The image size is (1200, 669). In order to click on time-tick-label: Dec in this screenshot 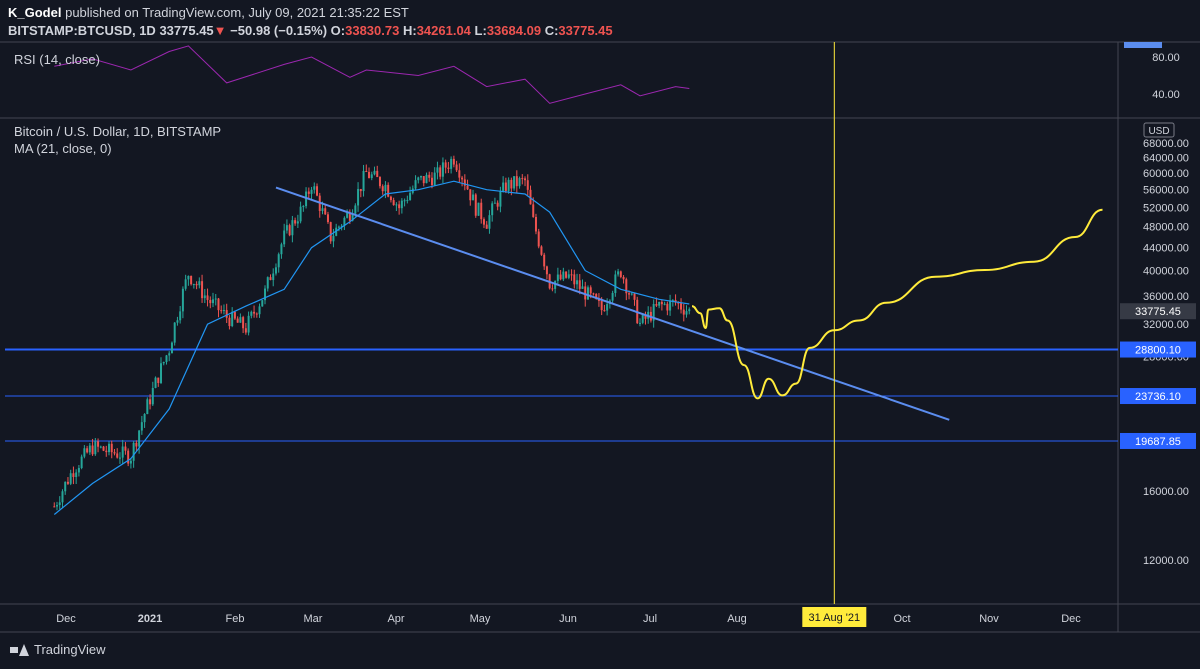, I will do `click(1071, 619)`.